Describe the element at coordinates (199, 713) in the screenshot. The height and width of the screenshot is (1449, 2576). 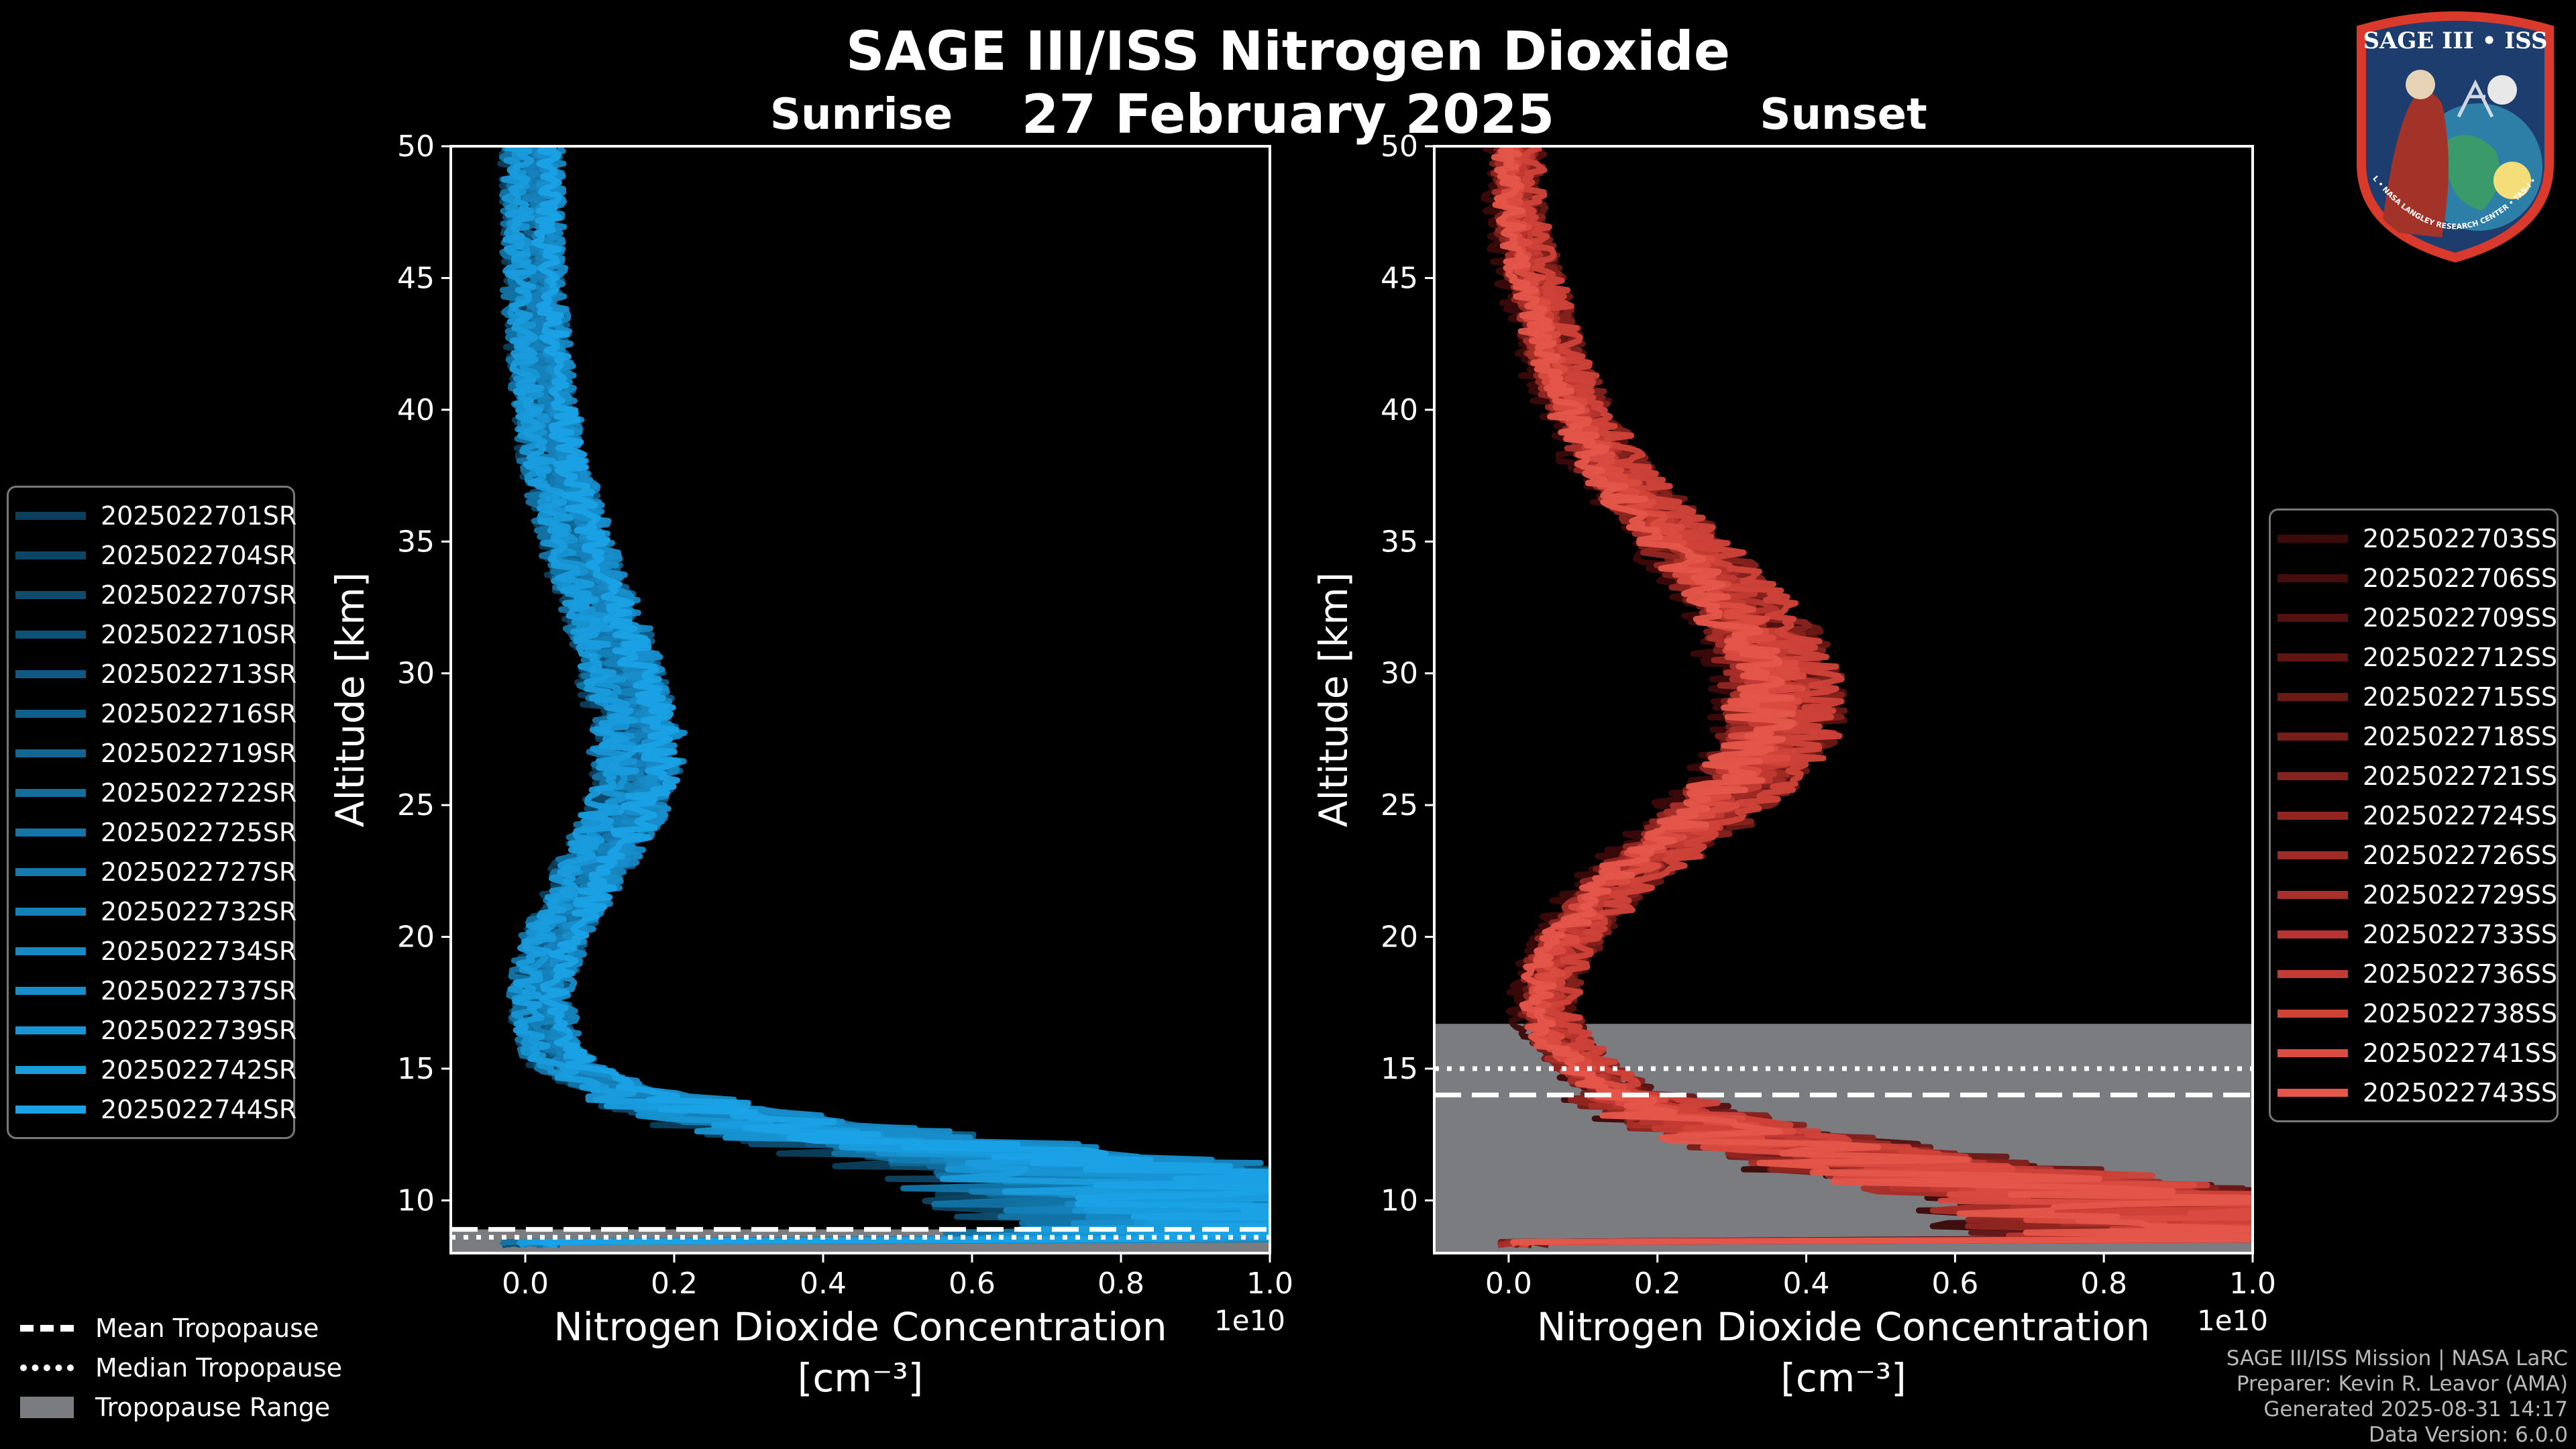
I see `legend-label: 2025022716SR` at that location.